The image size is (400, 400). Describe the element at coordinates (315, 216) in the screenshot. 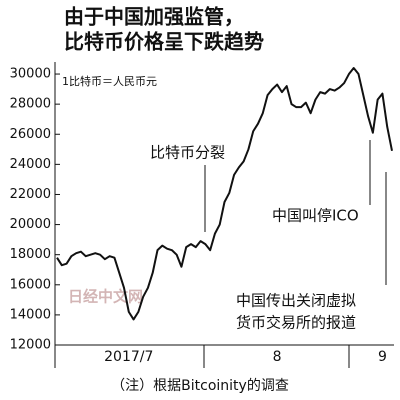

I see `annotation: 中国叫停ICO` at that location.